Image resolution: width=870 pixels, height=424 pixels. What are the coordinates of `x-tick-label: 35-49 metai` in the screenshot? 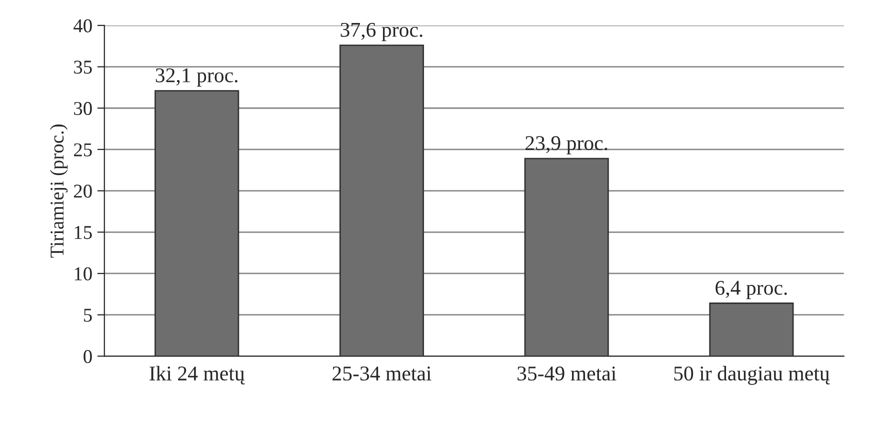 It's located at (567, 373).